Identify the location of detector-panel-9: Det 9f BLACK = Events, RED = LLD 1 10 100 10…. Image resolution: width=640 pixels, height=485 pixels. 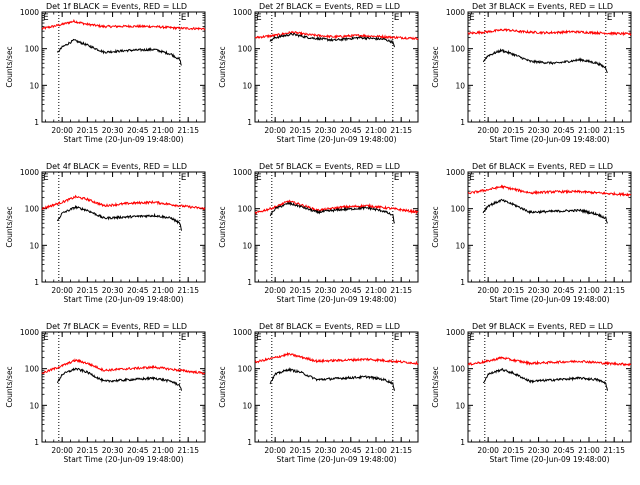
(531, 393).